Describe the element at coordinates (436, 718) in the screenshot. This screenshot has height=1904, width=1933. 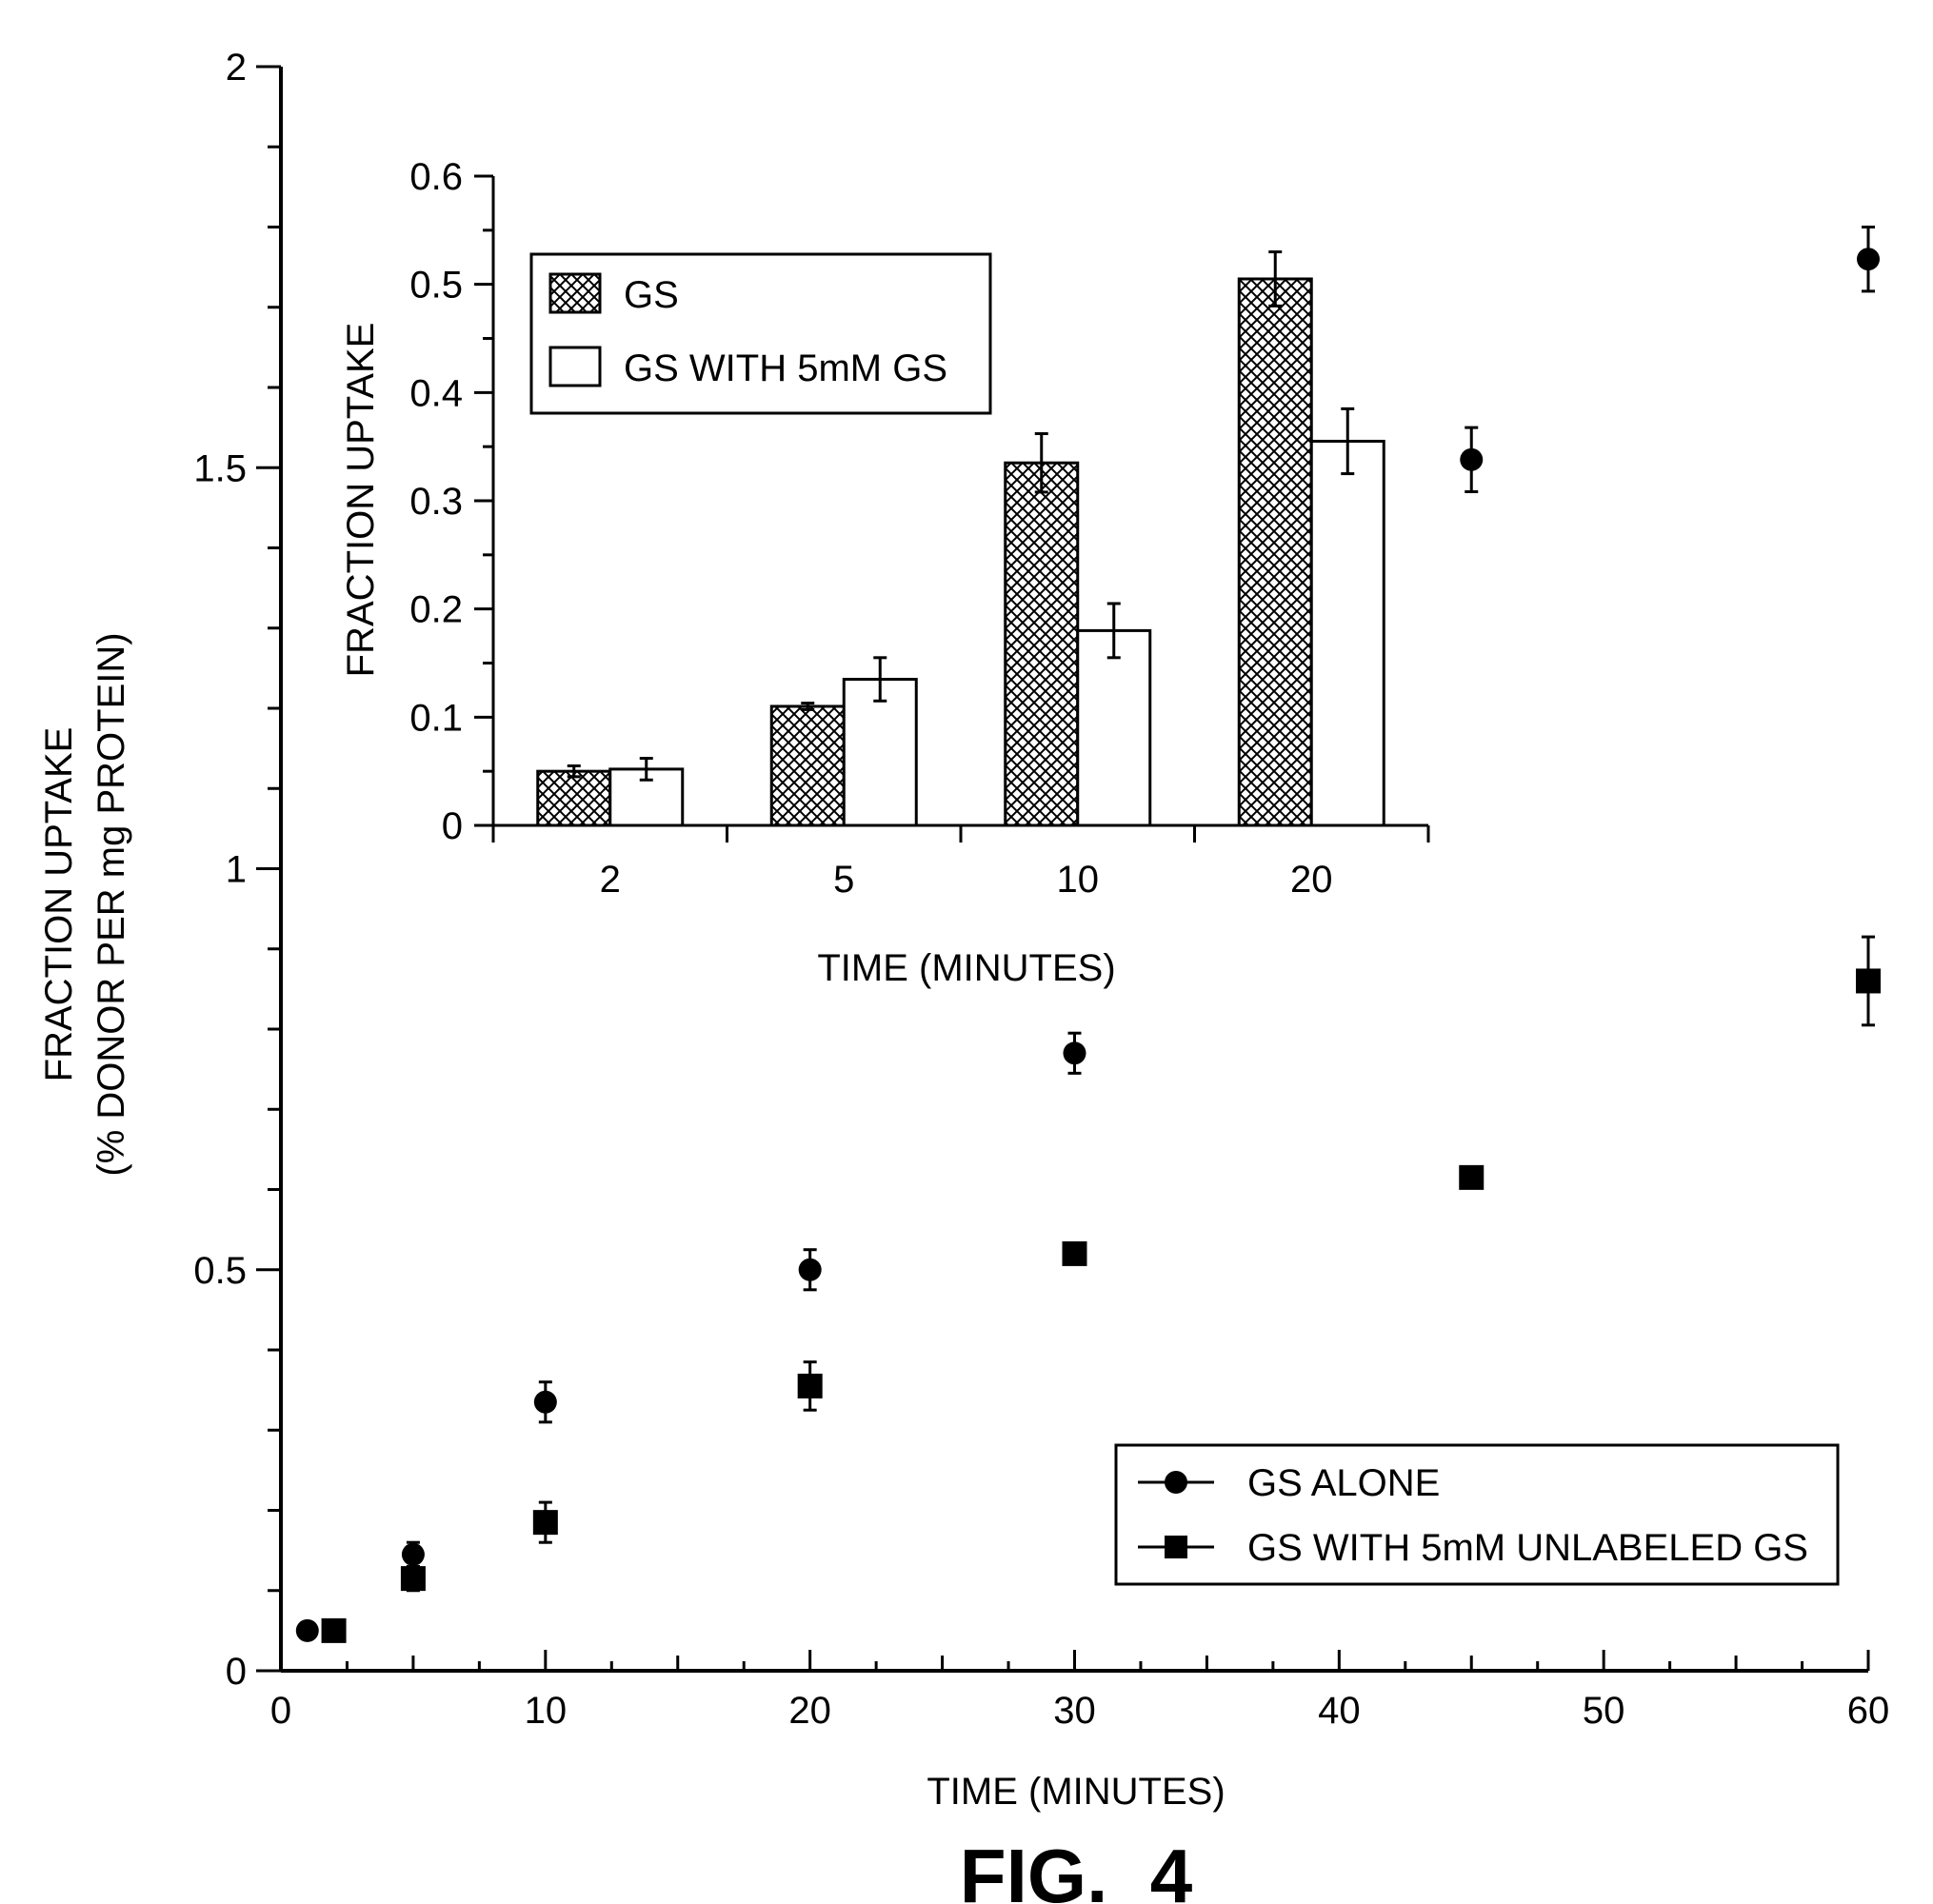
I see `inset-y-tick-label: 0.1` at that location.